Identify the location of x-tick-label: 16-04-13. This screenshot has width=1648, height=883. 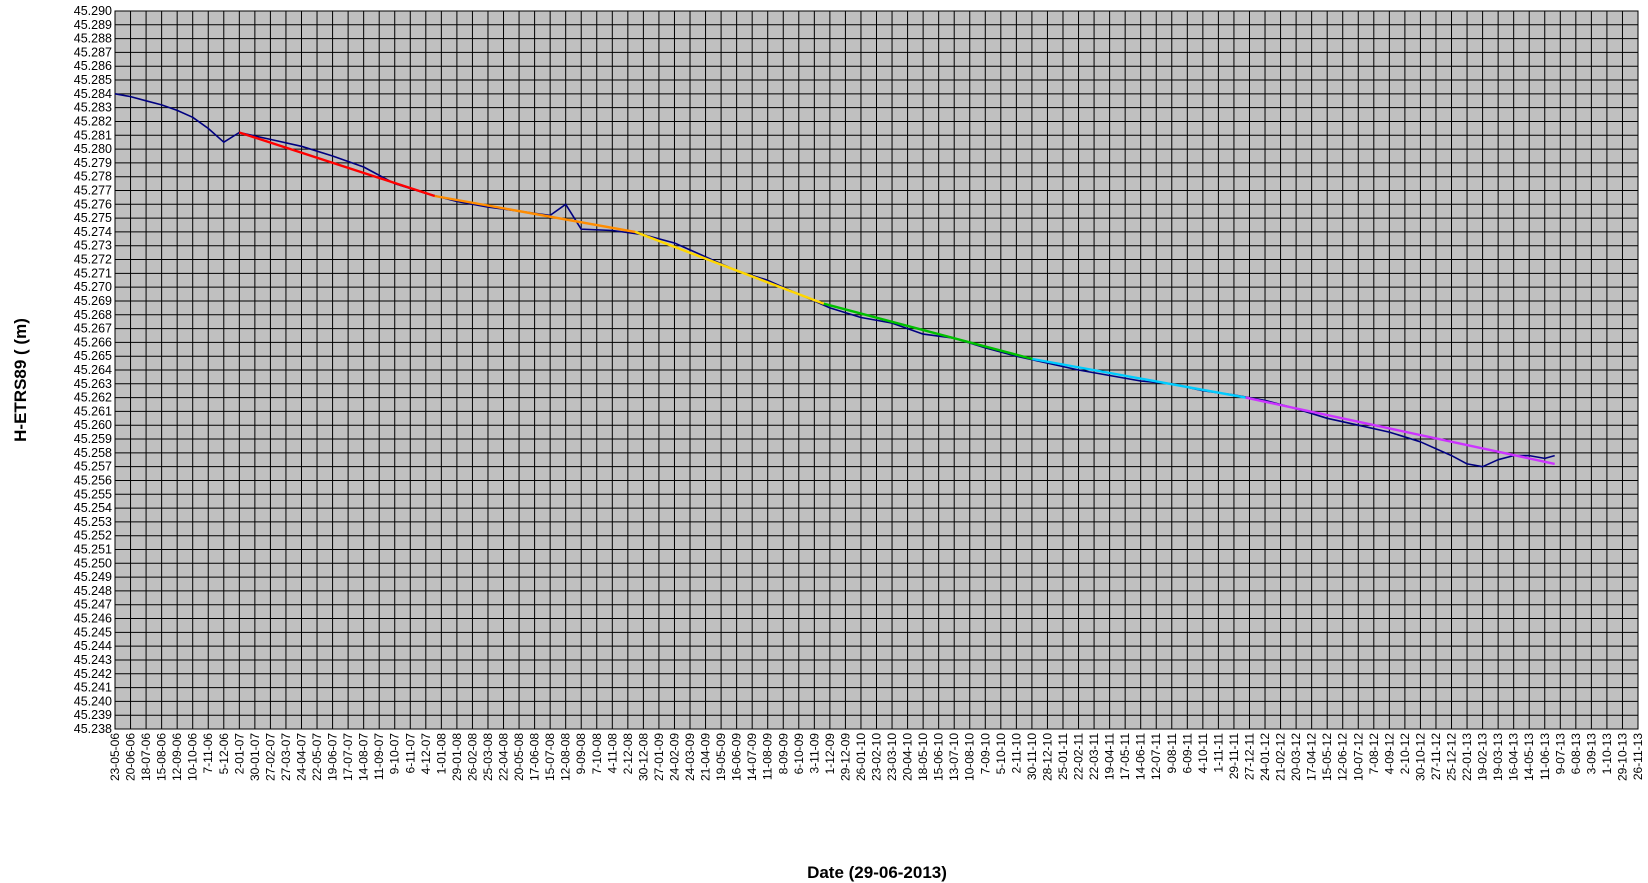
(1514, 757).